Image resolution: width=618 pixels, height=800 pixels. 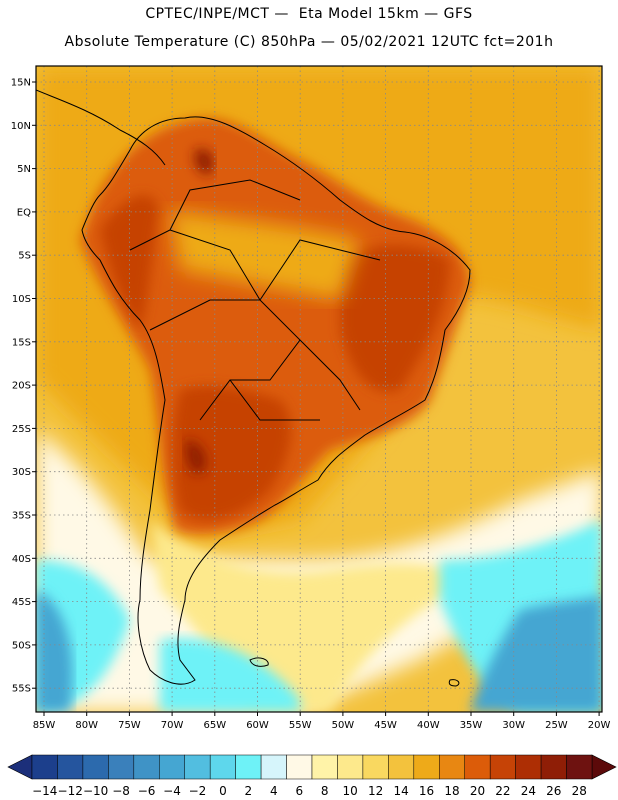 What do you see at coordinates (300, 725) in the screenshot?
I see `longitude-label: 55W` at bounding box center [300, 725].